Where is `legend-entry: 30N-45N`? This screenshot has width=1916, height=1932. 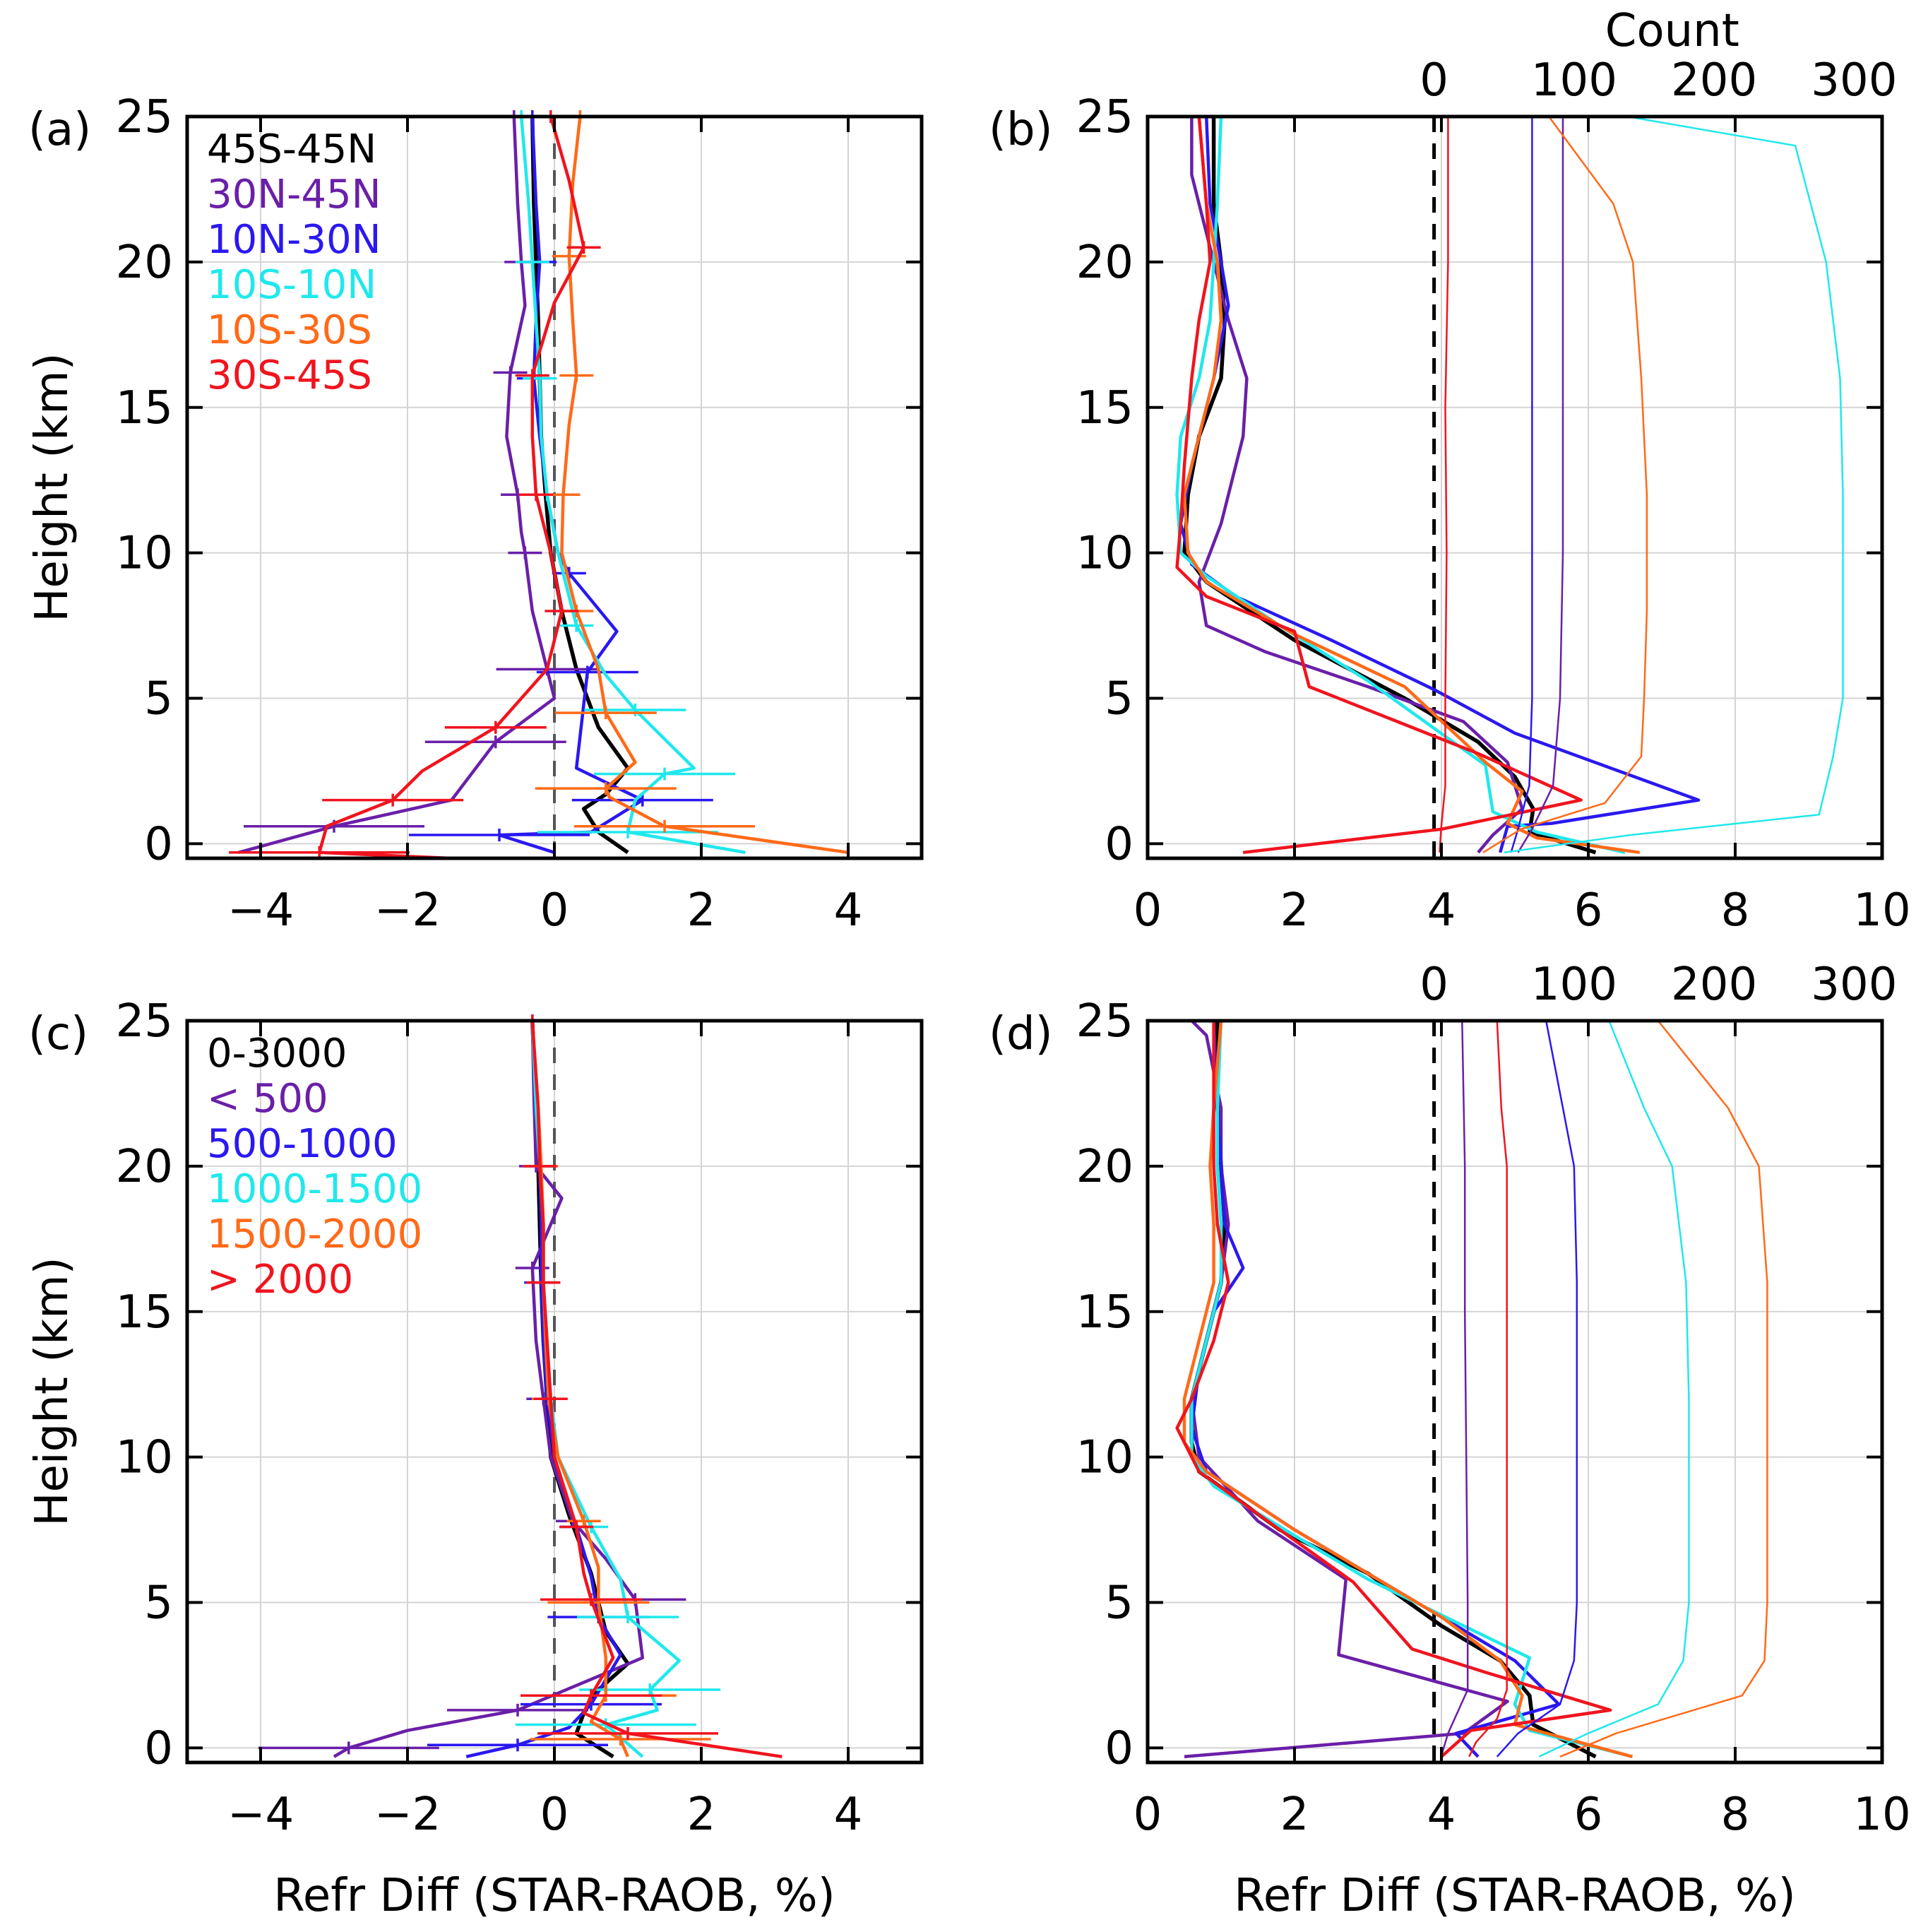 legend-entry: 30N-45N is located at coordinates (294, 195).